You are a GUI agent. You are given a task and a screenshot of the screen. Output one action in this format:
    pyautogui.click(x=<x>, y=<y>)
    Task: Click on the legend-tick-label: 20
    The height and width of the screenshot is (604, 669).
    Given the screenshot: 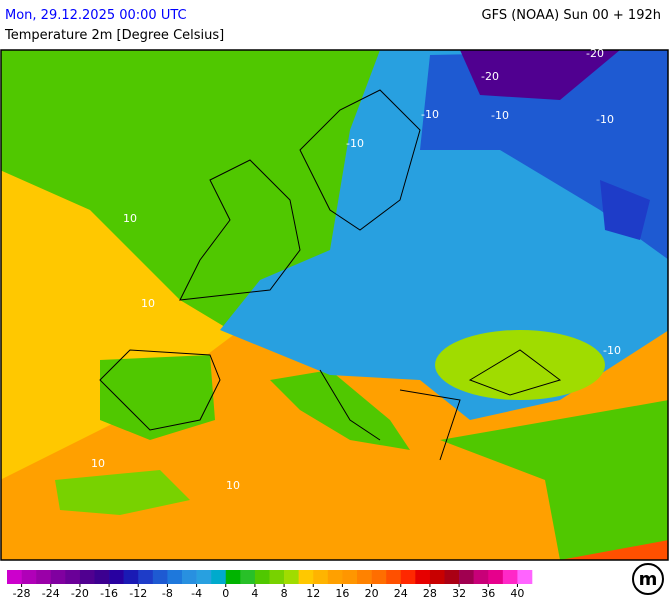 What is the action you would take?
    pyautogui.click(x=372, y=593)
    